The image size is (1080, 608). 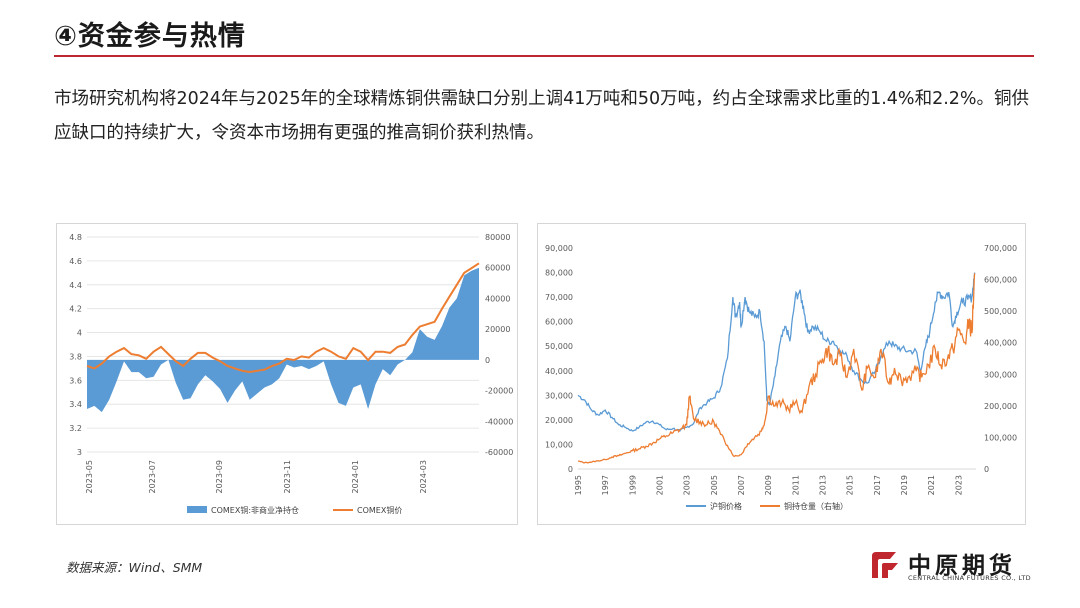 I want to click on title-divider, so click(x=544, y=56).